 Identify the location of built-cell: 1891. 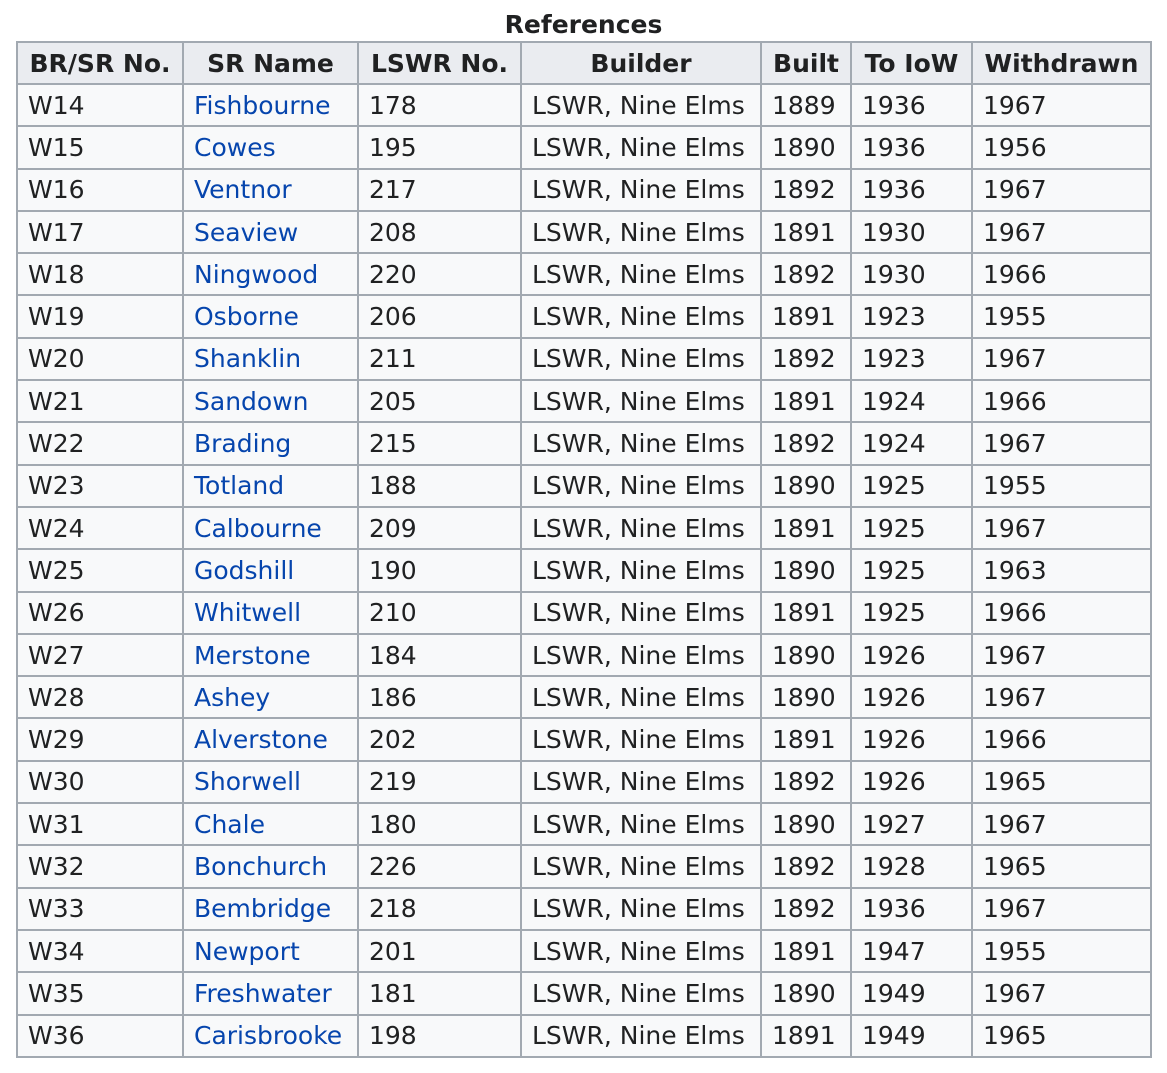
(806, 1035).